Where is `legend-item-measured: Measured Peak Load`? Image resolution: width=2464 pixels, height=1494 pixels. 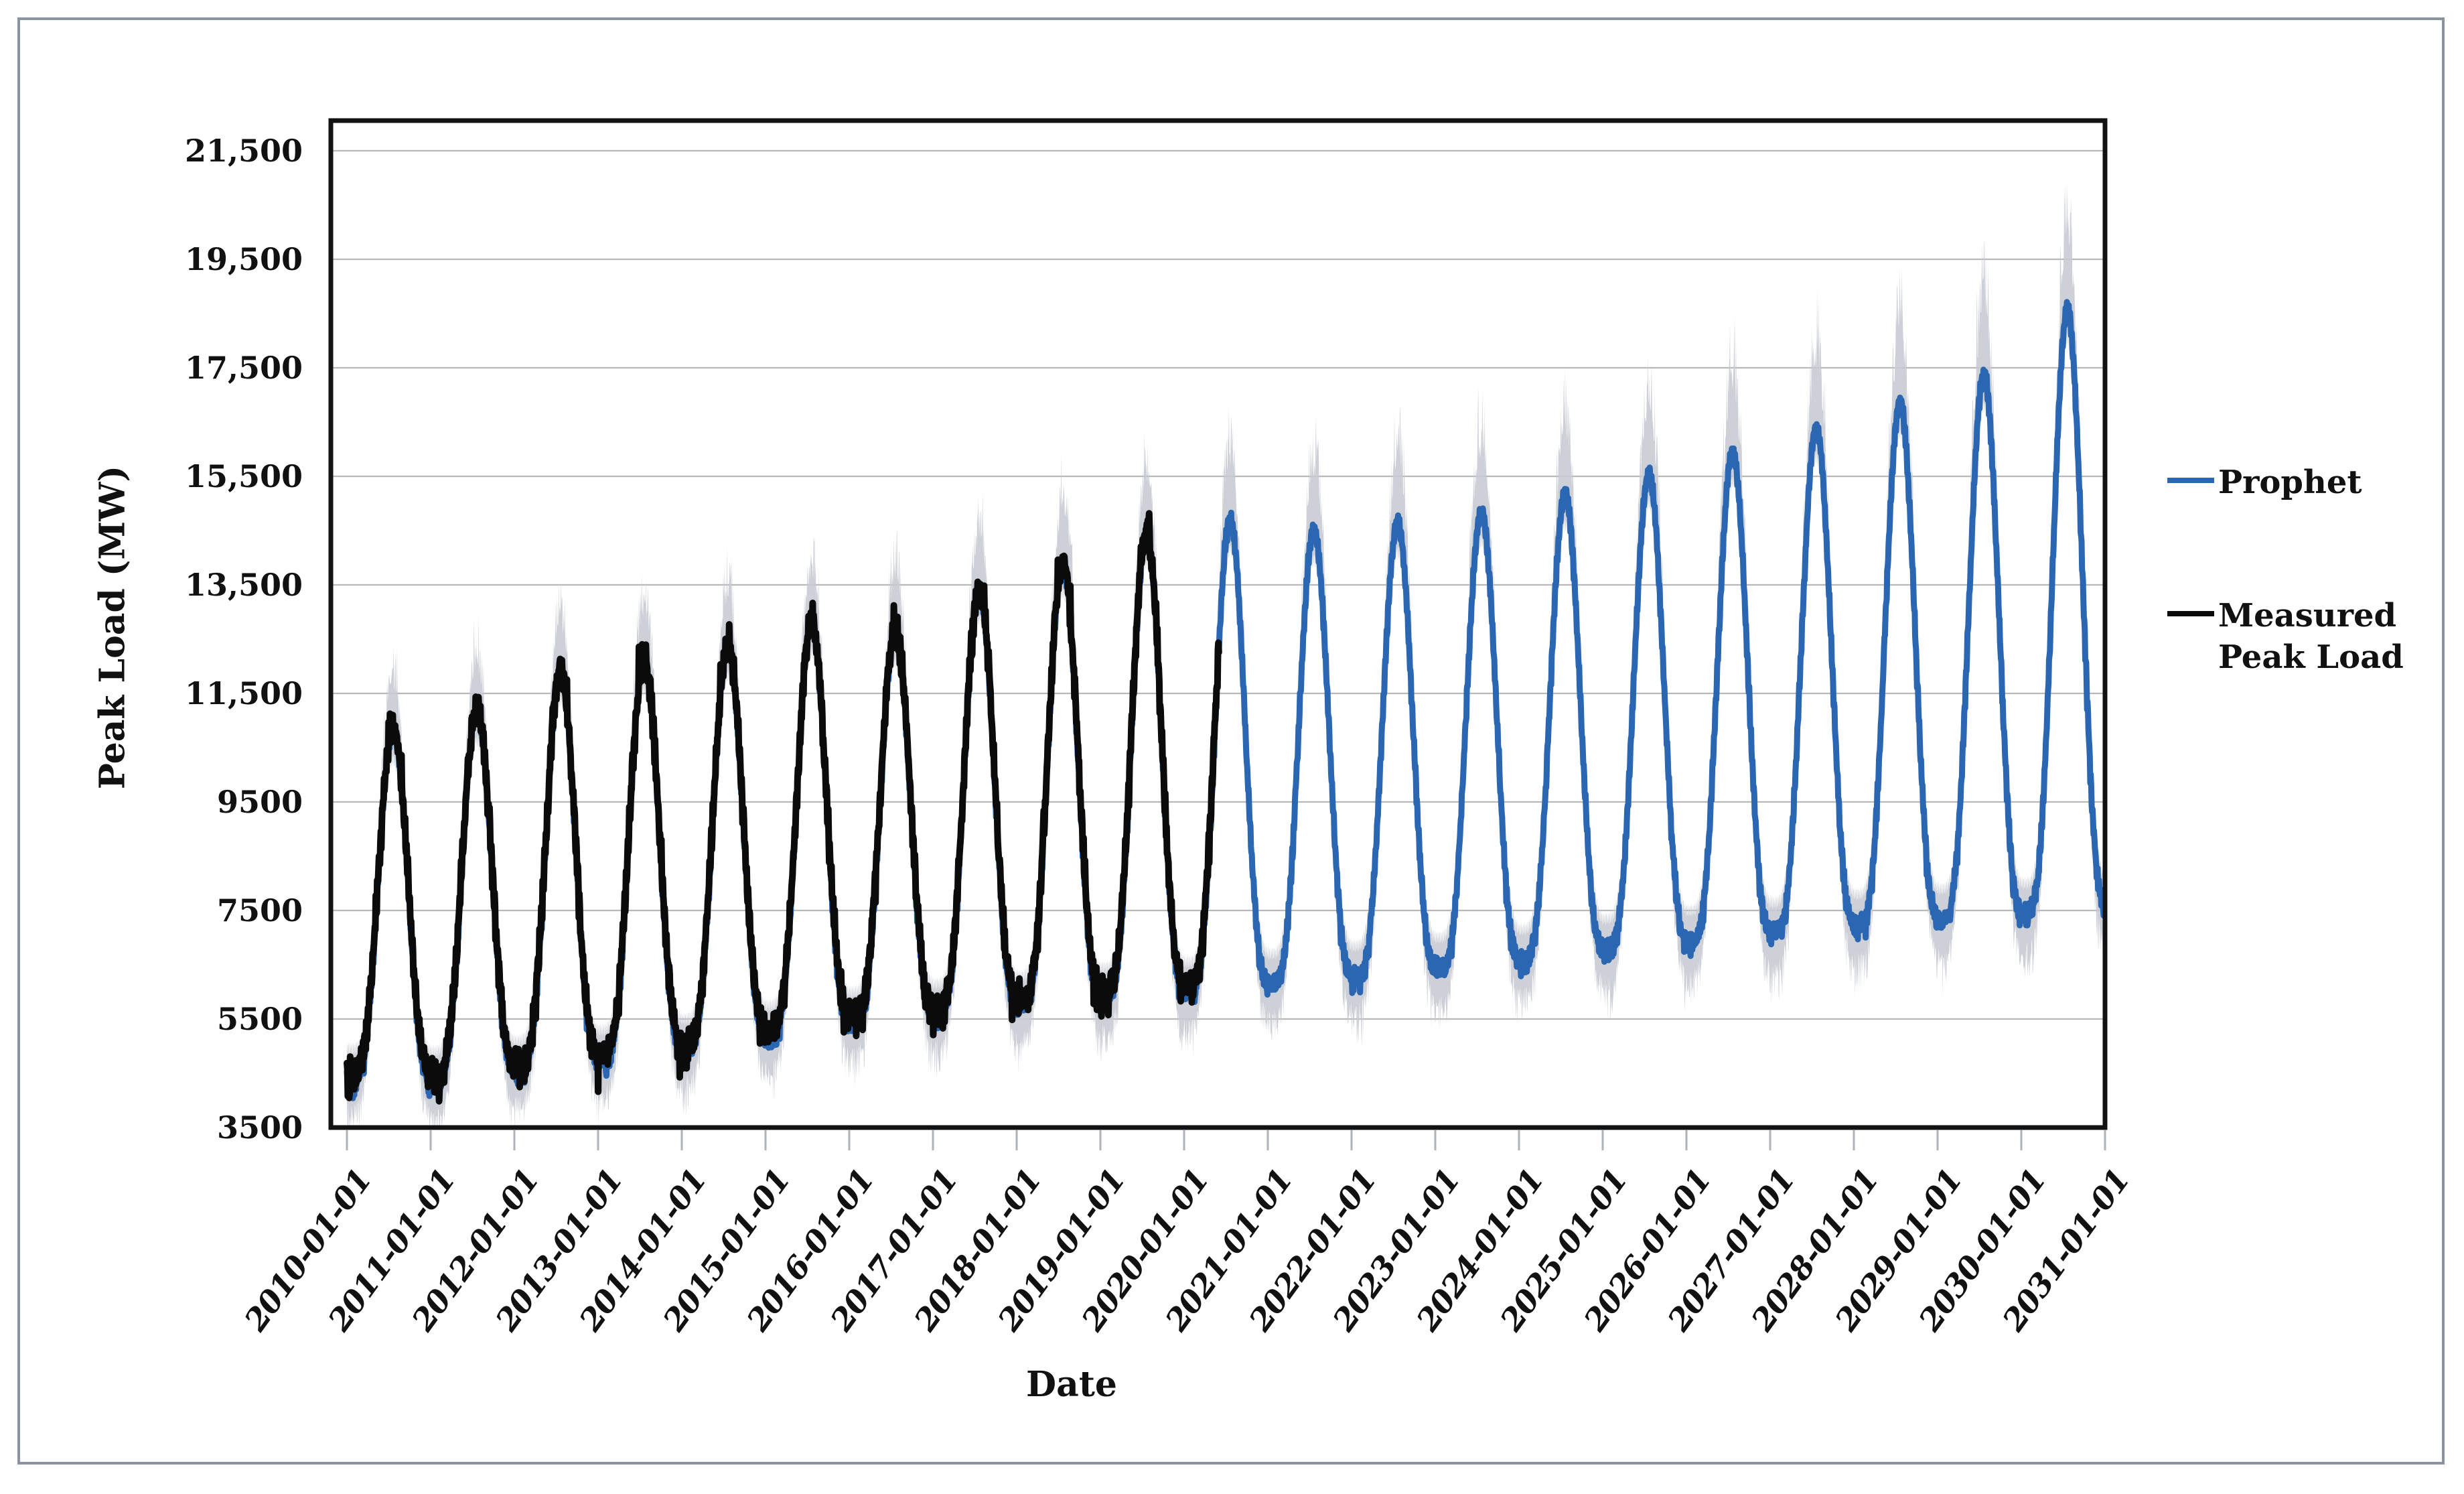
legend-item-measured: Measured Peak Load is located at coordinates (2289, 636).